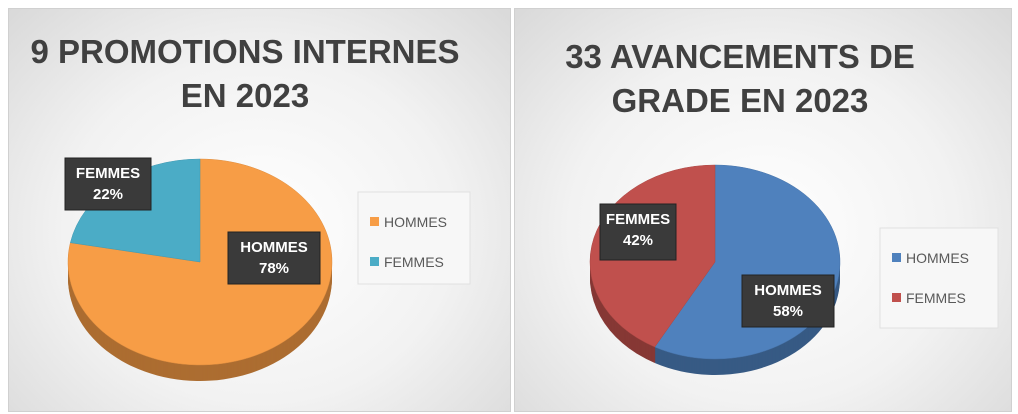  I want to click on chart-title: 9 PROMOTIONS INTERNES EN 2023, so click(245, 73).